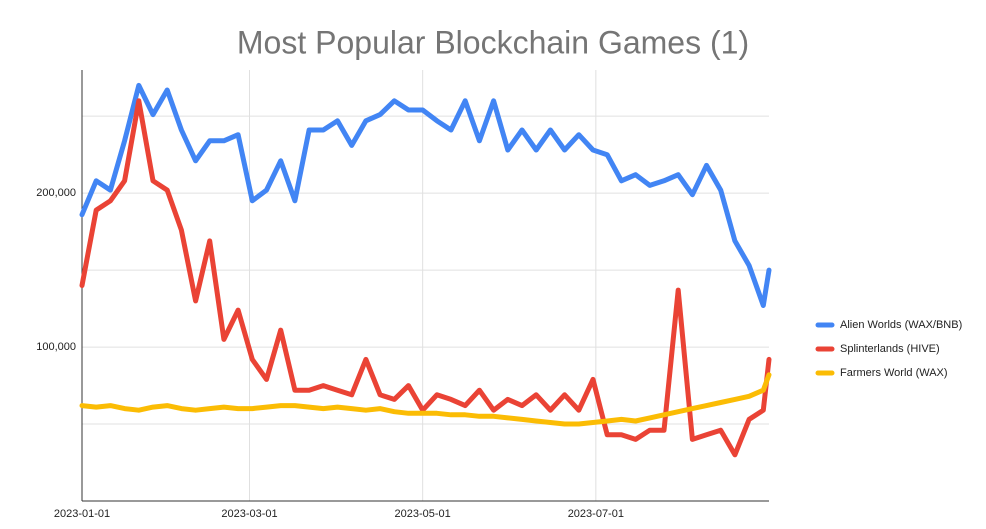  Describe the element at coordinates (82, 514) in the screenshot. I see `x-tick-label: 2023-01-01` at that location.